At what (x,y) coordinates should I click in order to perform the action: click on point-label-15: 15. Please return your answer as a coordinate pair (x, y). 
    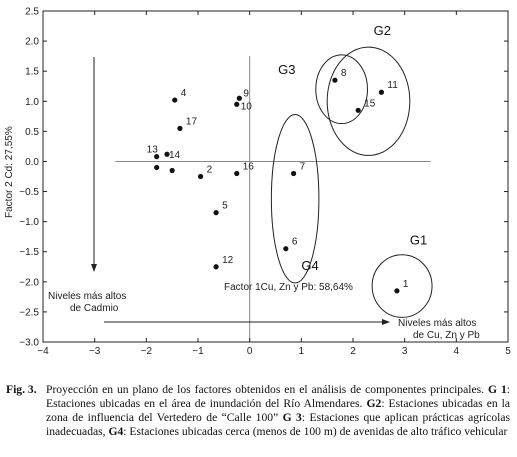
    Looking at the image, I should click on (370, 103).